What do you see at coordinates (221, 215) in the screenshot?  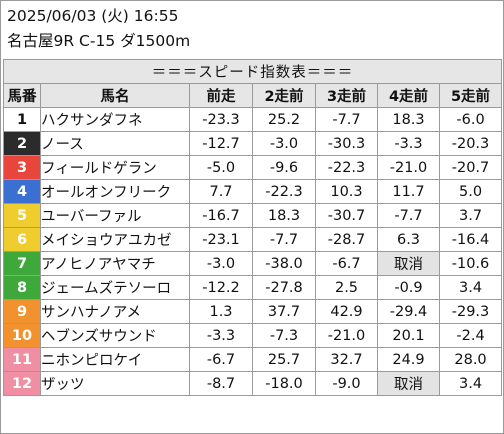 I see `speed-index-last-race: -16.7` at bounding box center [221, 215].